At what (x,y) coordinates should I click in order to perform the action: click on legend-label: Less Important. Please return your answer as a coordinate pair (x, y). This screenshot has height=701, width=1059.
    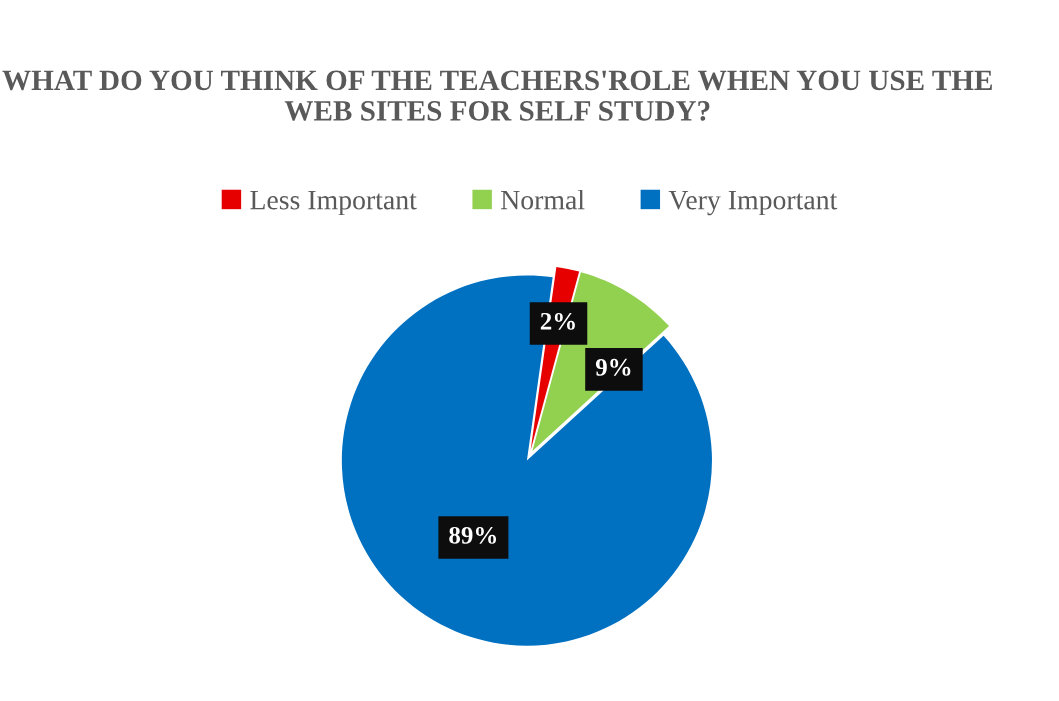
    Looking at the image, I should click on (333, 203).